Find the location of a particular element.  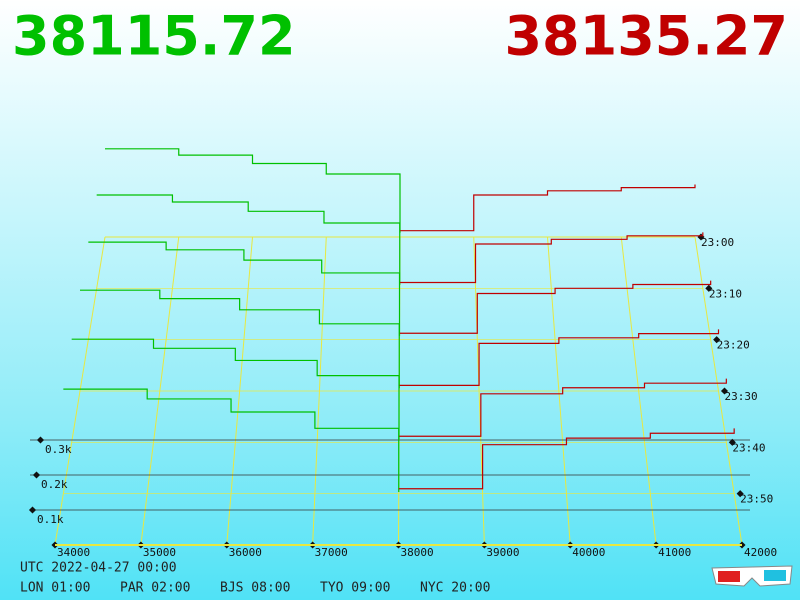

price-tick-label: 38000 is located at coordinates (417, 552).